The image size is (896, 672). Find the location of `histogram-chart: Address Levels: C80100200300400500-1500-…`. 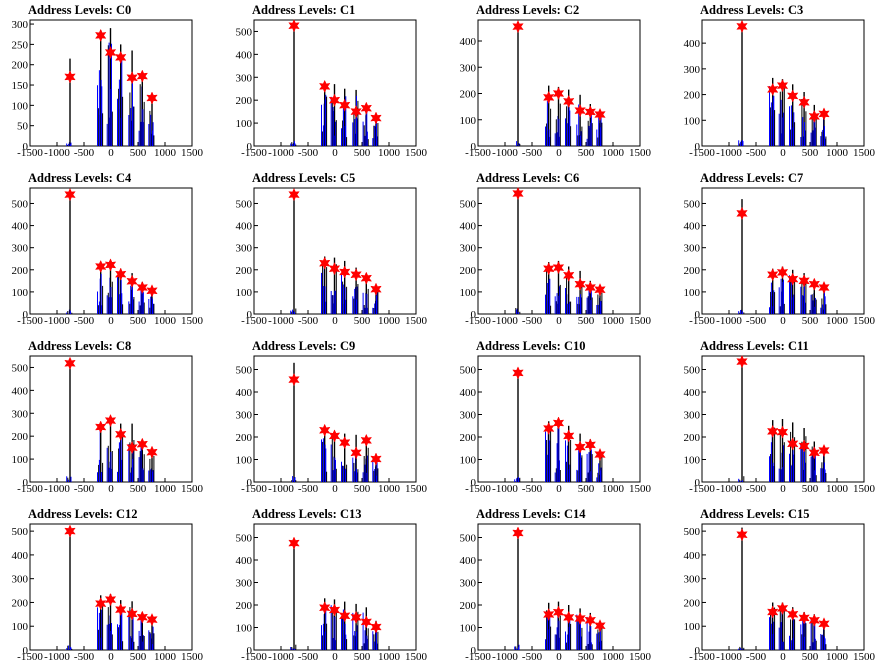

histogram-chart: Address Levels: C80100200300400500-1500-… is located at coordinates (108, 417).